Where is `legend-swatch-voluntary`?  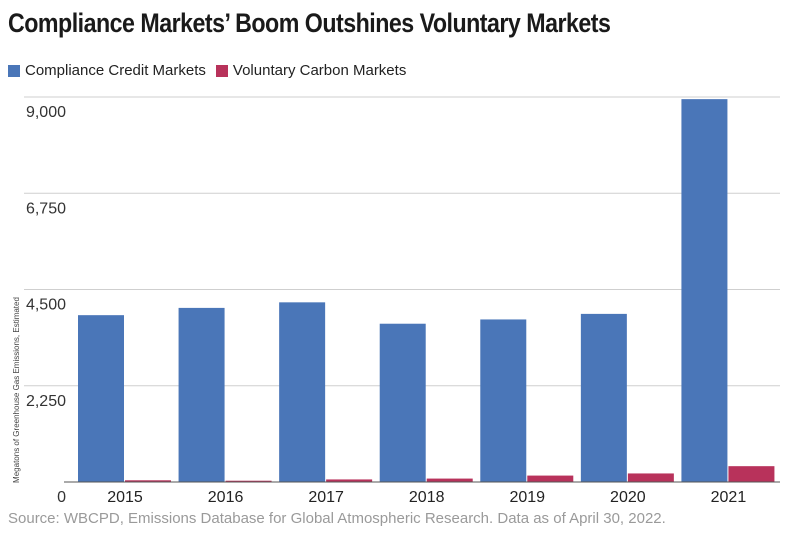
legend-swatch-voluntary is located at coordinates (221, 70).